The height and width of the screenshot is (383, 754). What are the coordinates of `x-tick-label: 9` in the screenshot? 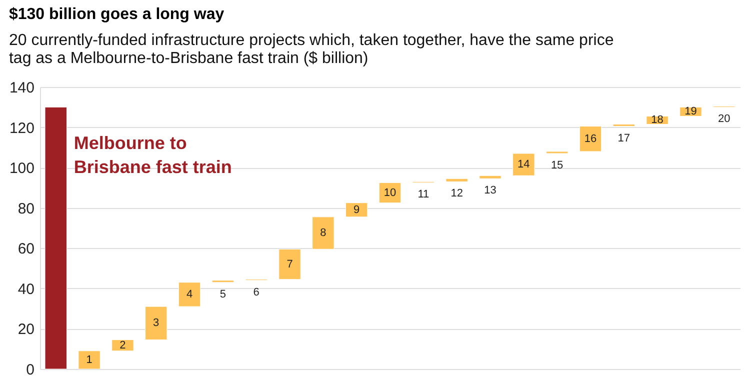 It's located at (357, 210).